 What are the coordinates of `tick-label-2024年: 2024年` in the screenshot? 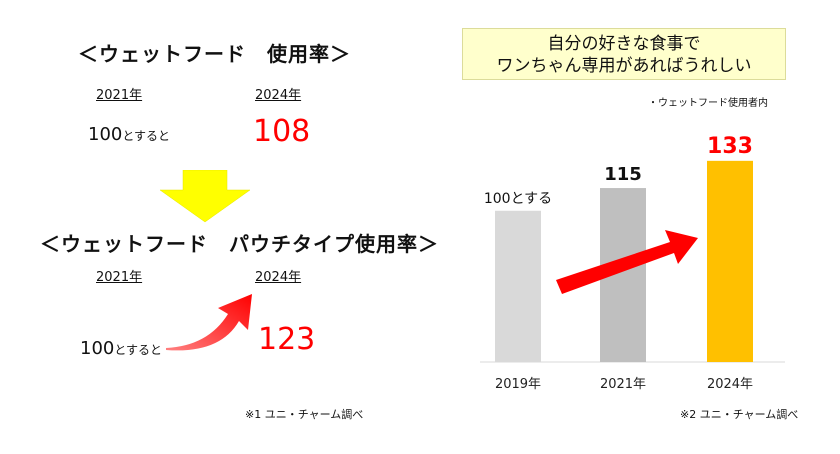 It's located at (730, 384).